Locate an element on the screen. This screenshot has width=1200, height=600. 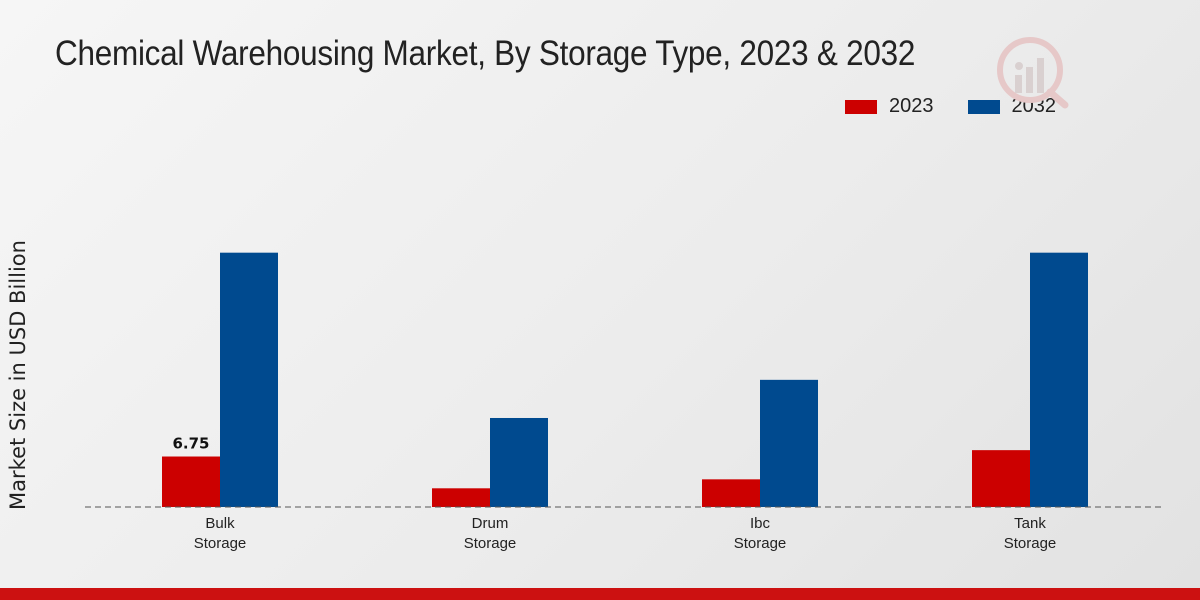
legend-swatch-2032 is located at coordinates (983, 106).